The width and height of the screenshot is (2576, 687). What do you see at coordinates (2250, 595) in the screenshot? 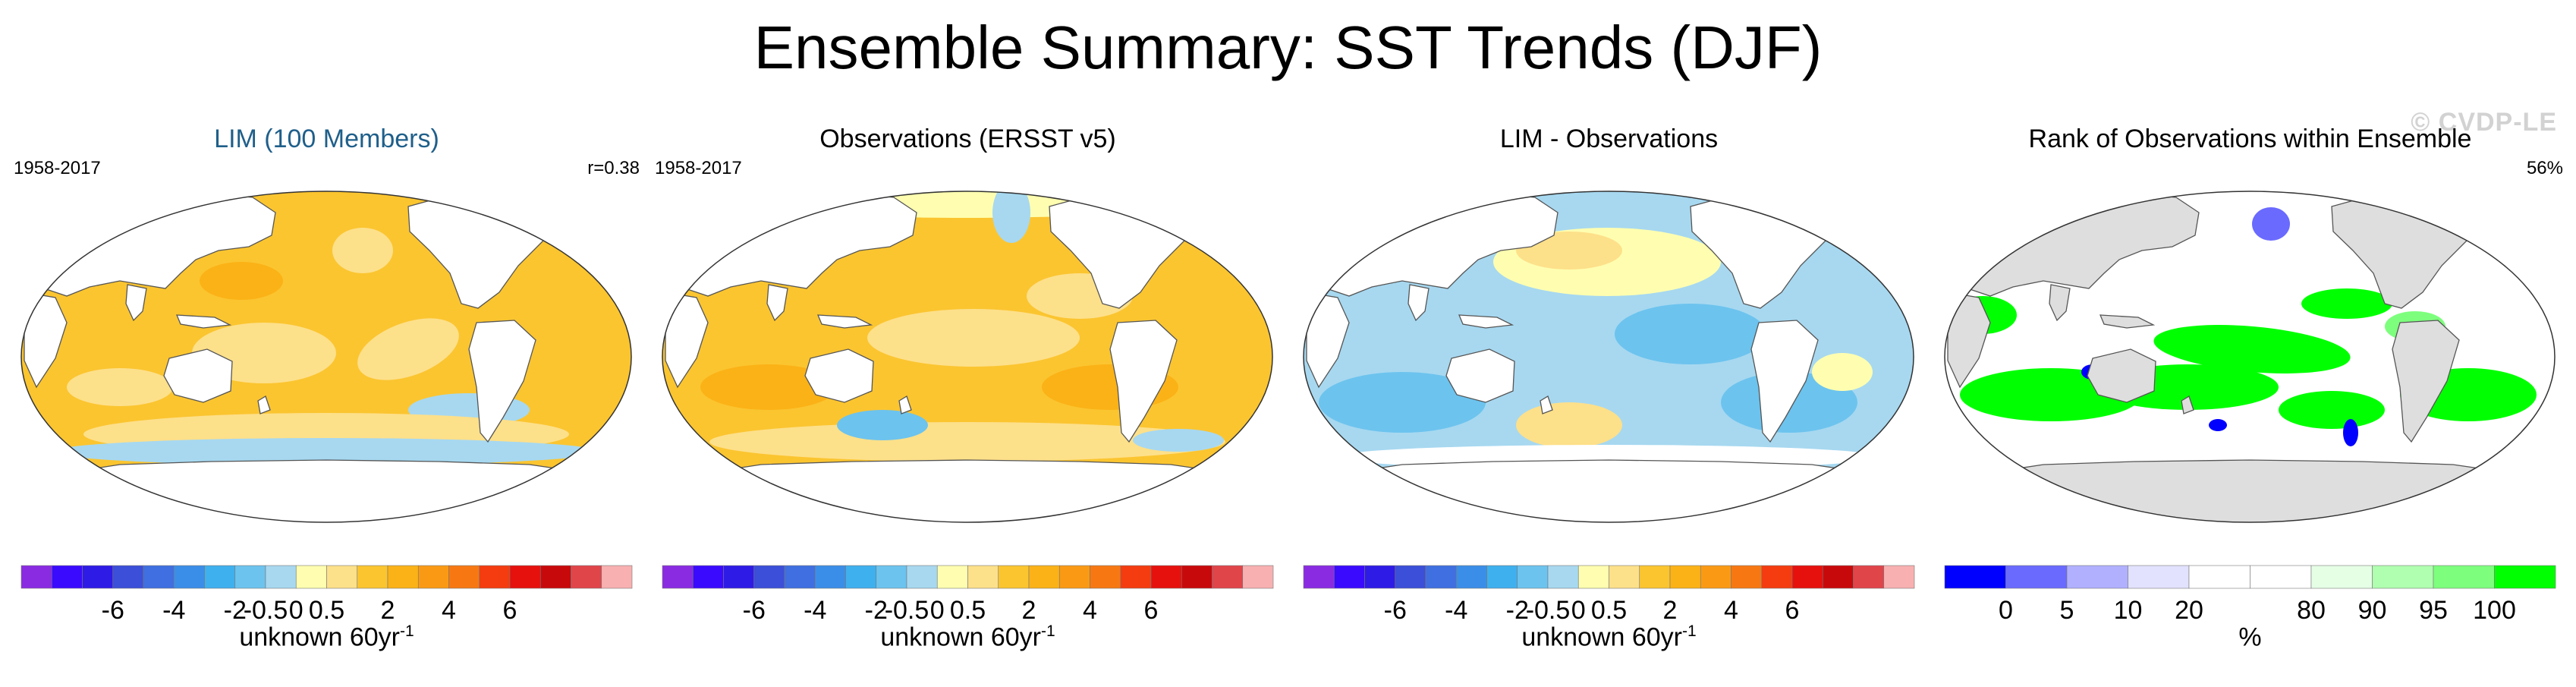
I see `colorbar: 0 5 10 20 80 90 95 100` at bounding box center [2250, 595].